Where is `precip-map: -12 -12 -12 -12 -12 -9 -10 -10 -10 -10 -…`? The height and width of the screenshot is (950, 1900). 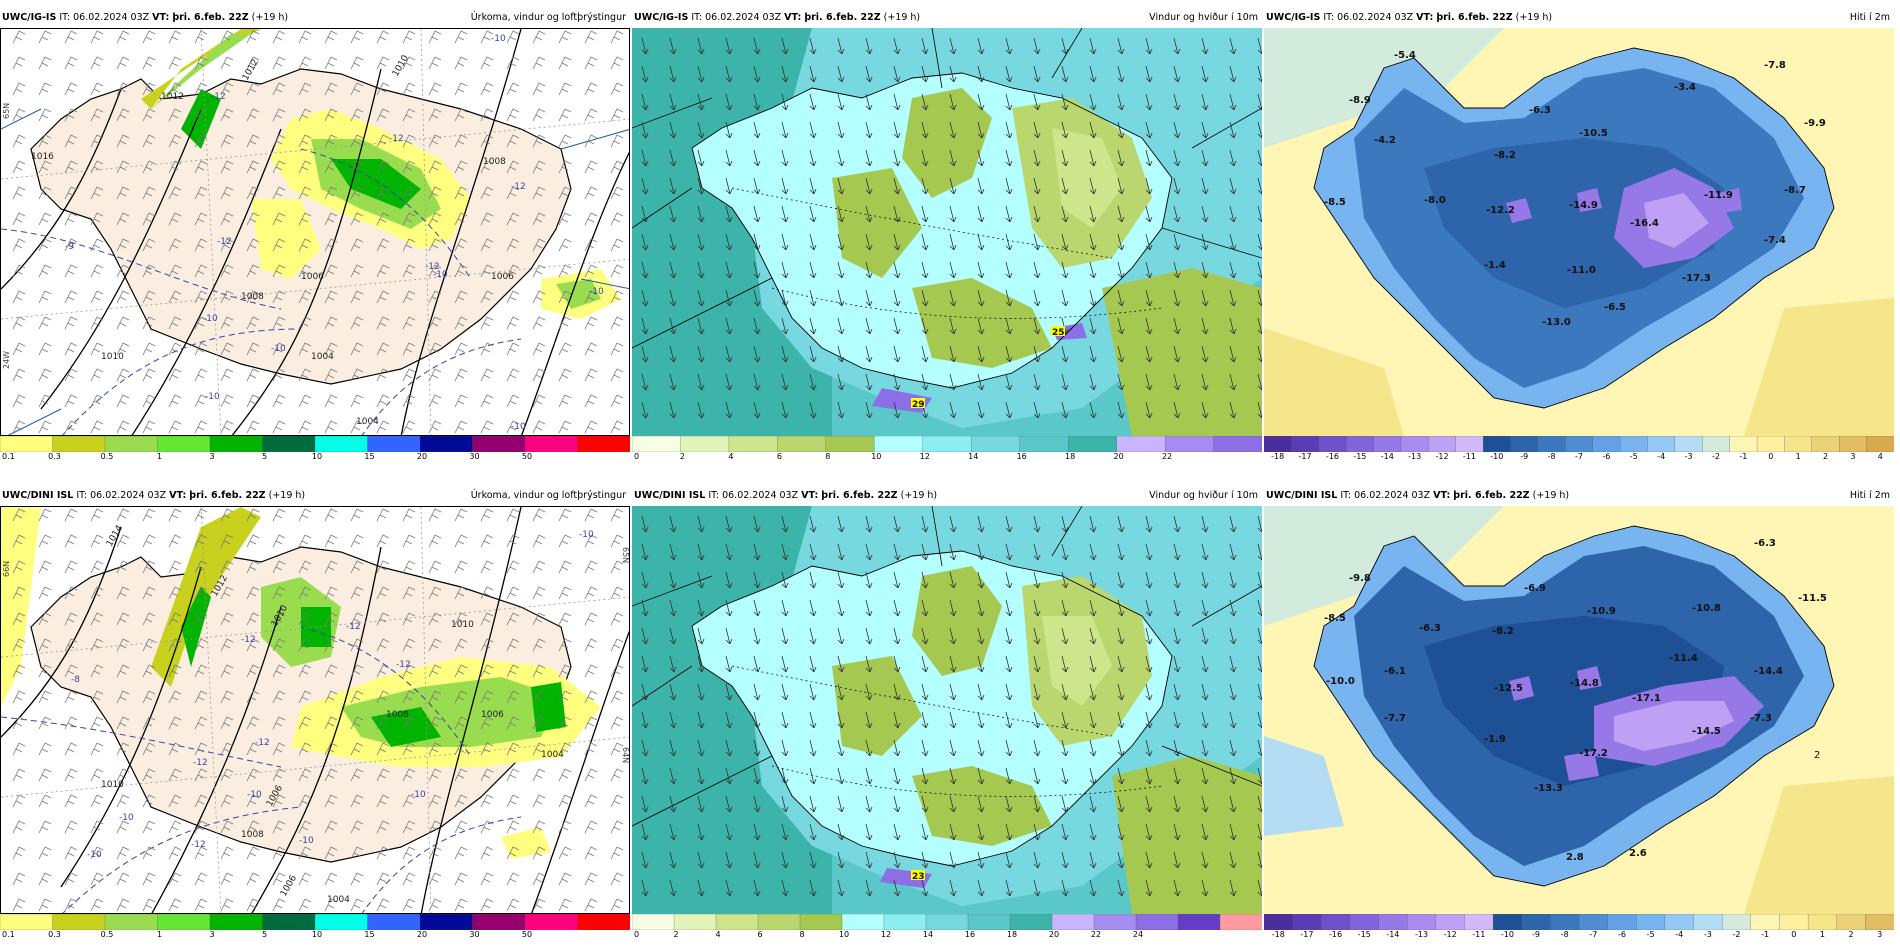
precip-map: -12 -12 -12 -12 -12 -9 -10 -10 -10 -10 -… is located at coordinates (315, 232).